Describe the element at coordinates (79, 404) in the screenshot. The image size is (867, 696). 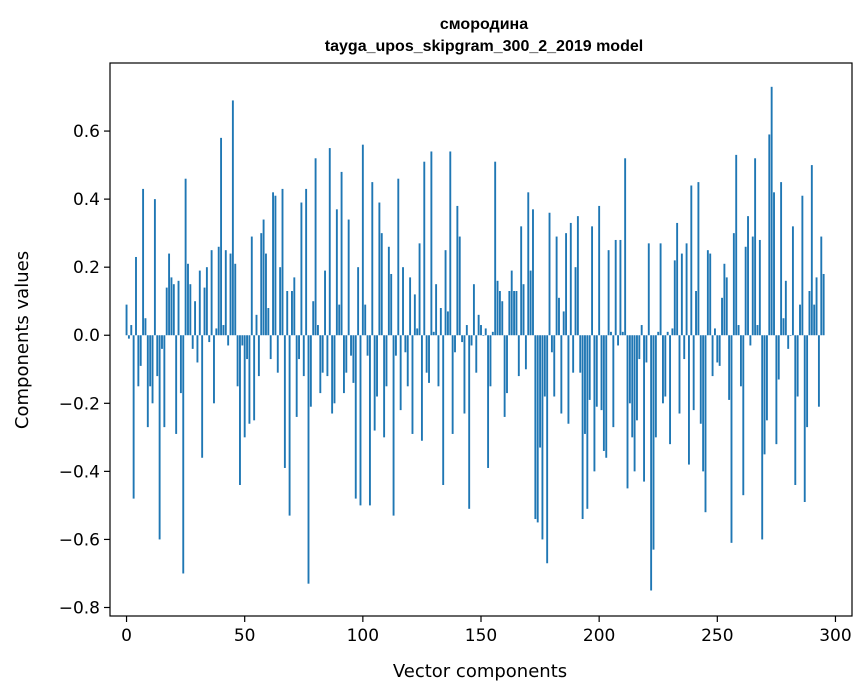
I see `y-tick-label: −0.2` at that location.